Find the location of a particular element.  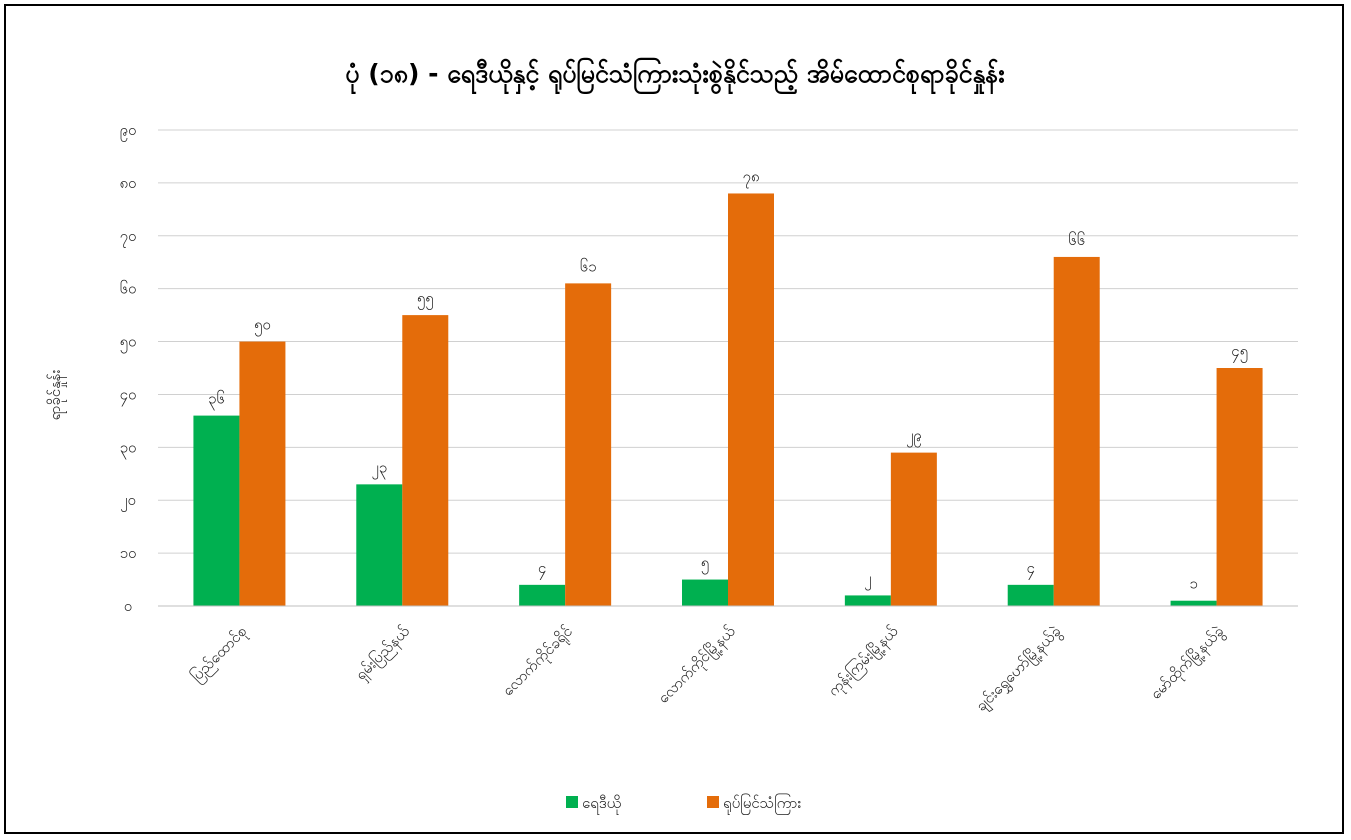

data-label: ၁ is located at coordinates (1193, 584).